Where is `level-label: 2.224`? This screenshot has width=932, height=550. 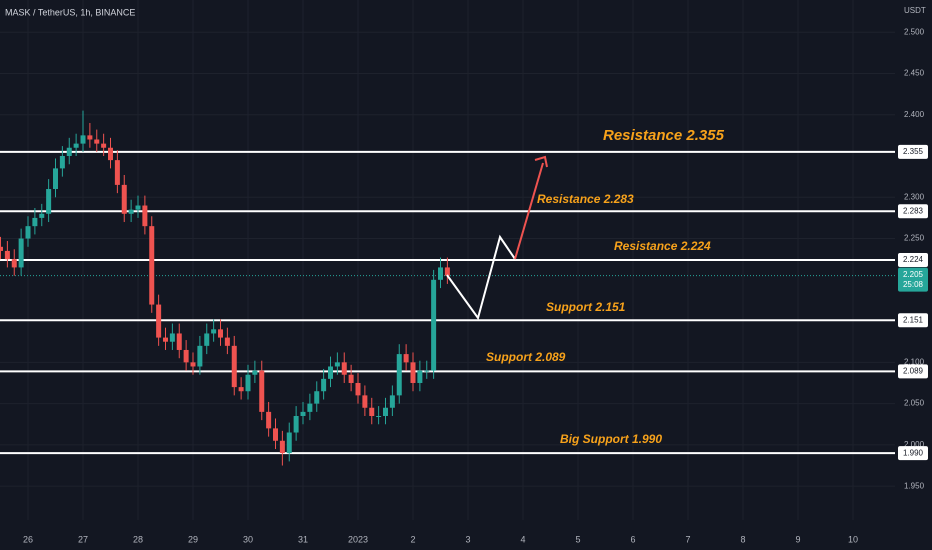 level-label: 2.224 is located at coordinates (913, 259).